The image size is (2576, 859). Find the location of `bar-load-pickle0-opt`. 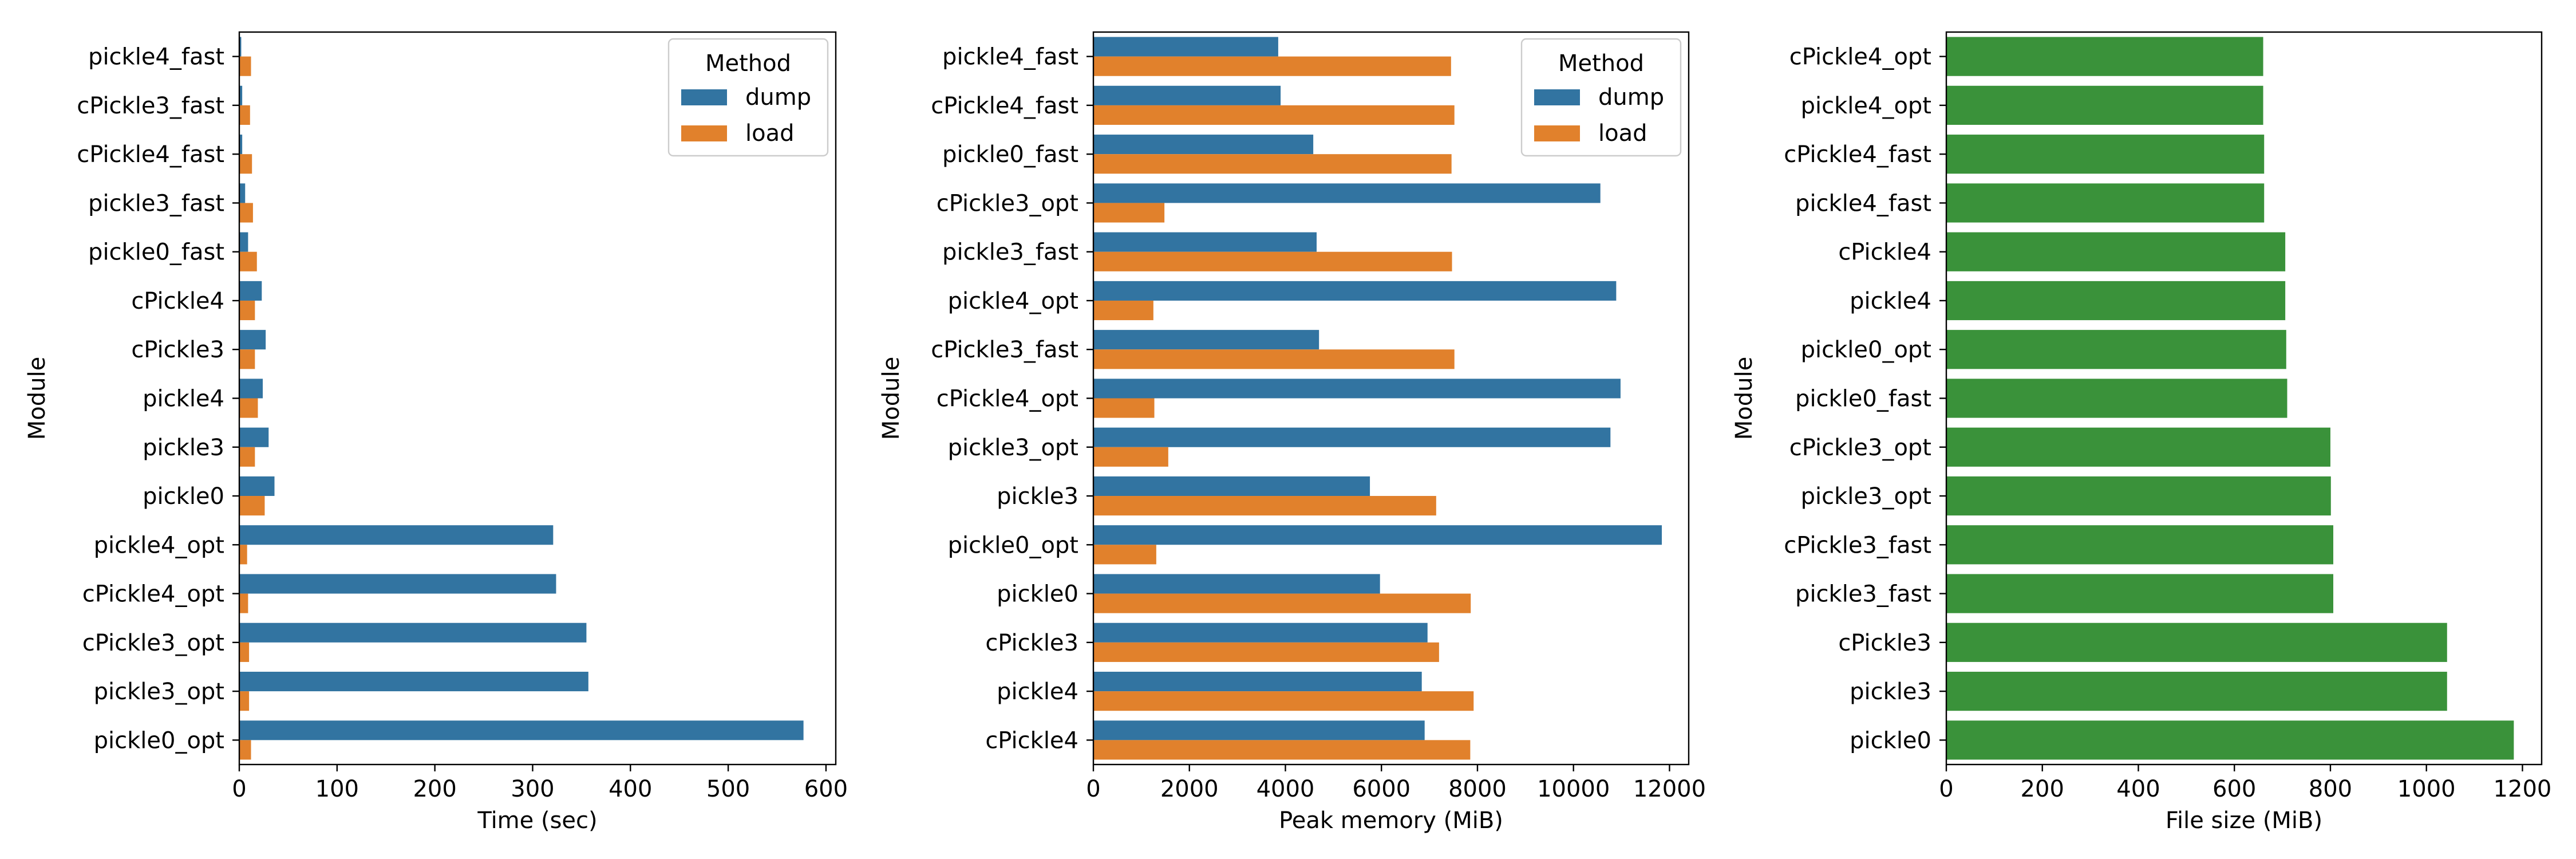

bar-load-pickle0-opt is located at coordinates (1124, 555).